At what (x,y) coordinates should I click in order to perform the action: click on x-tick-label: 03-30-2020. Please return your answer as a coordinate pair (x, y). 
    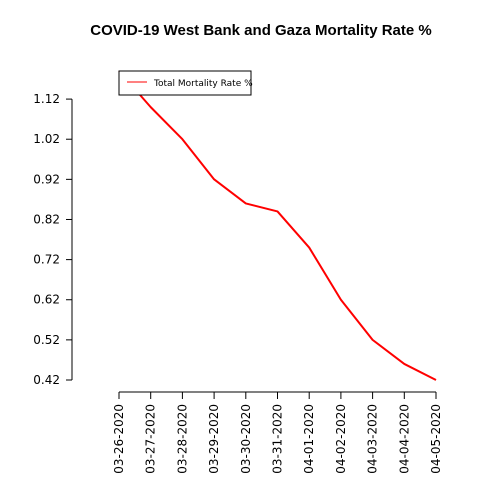
    Looking at the image, I should click on (246, 439).